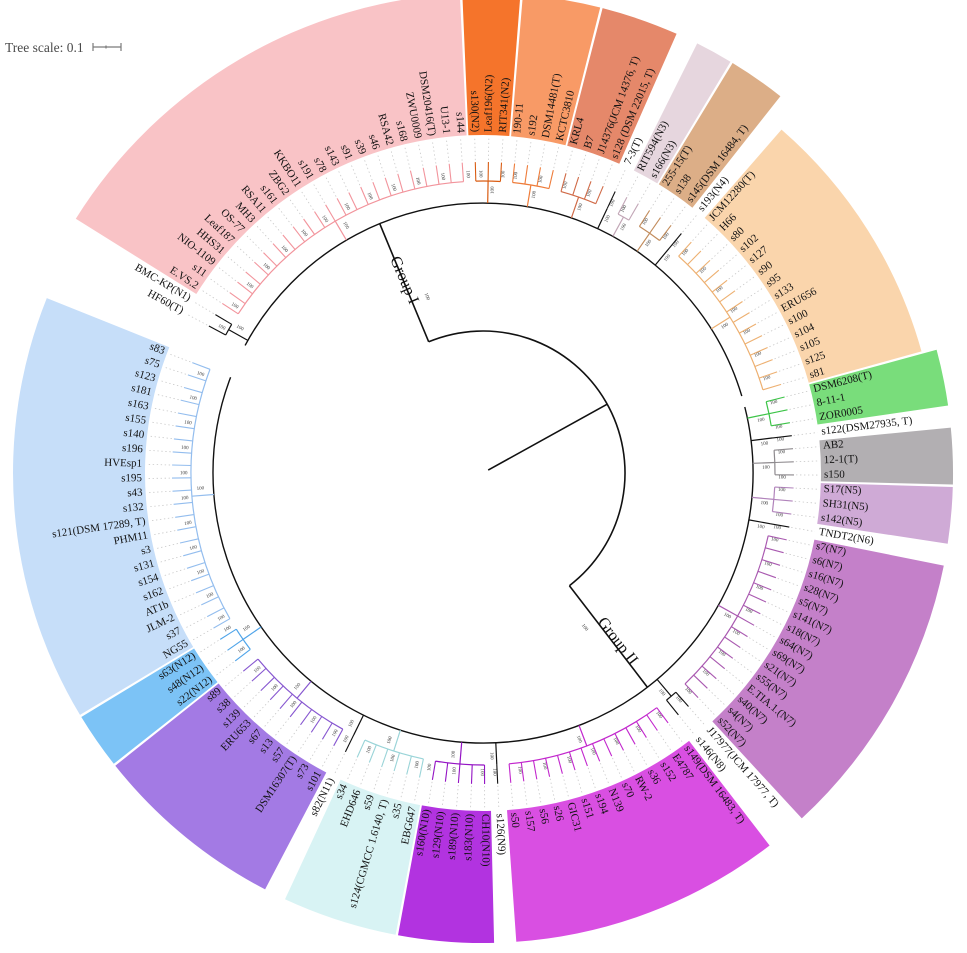  I want to click on leaf-label: s189(N10), so click(454, 836).